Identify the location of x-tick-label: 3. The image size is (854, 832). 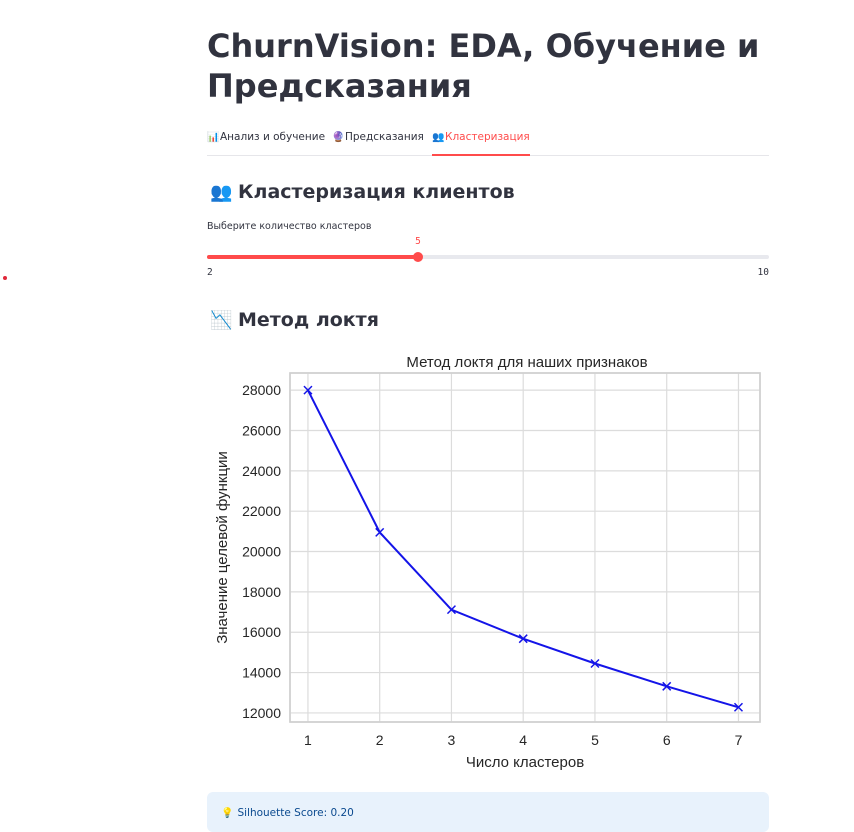
(452, 740).